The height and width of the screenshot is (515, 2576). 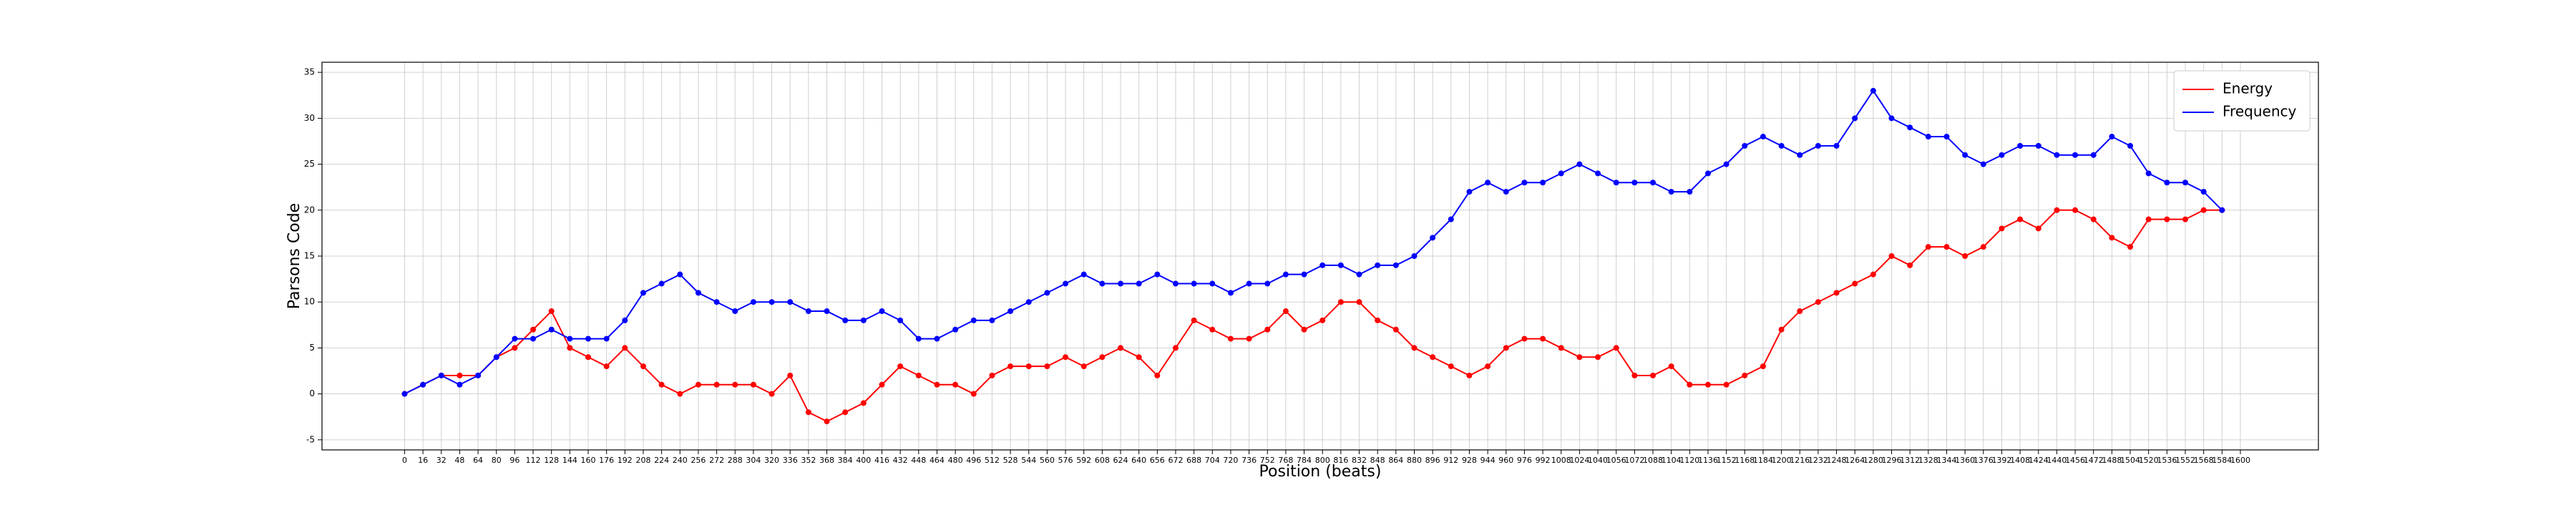 I want to click on x-tick-label: 1248, so click(x=1837, y=460).